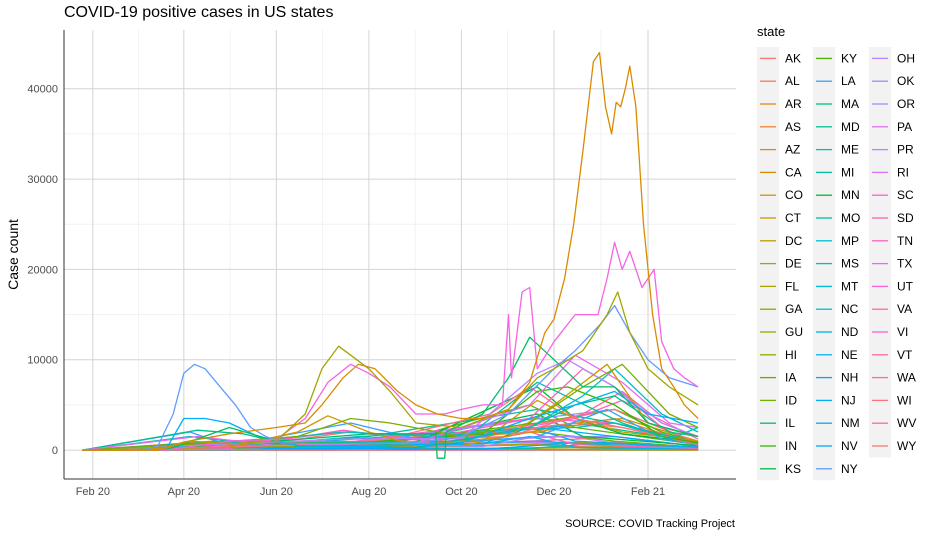  What do you see at coordinates (793, 58) in the screenshot?
I see `legend-label-ak: AK` at bounding box center [793, 58].